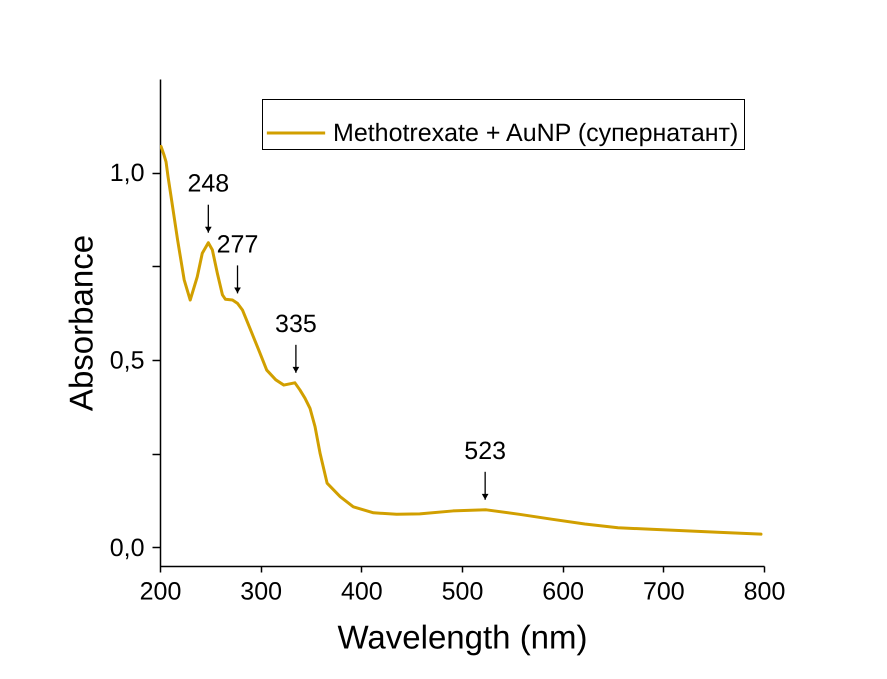 Image resolution: width=887 pixels, height=679 pixels. Describe the element at coordinates (535, 133) in the screenshot. I see `legend-label: Methotrexate + AuNP (супернатант)` at that location.